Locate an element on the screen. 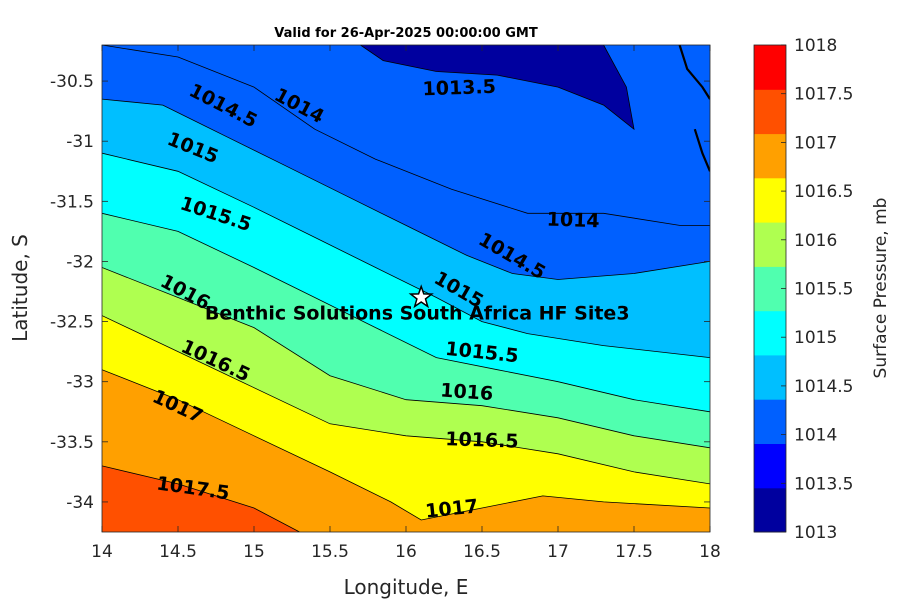 The image size is (900, 600). contour-label: 1014 is located at coordinates (573, 220).